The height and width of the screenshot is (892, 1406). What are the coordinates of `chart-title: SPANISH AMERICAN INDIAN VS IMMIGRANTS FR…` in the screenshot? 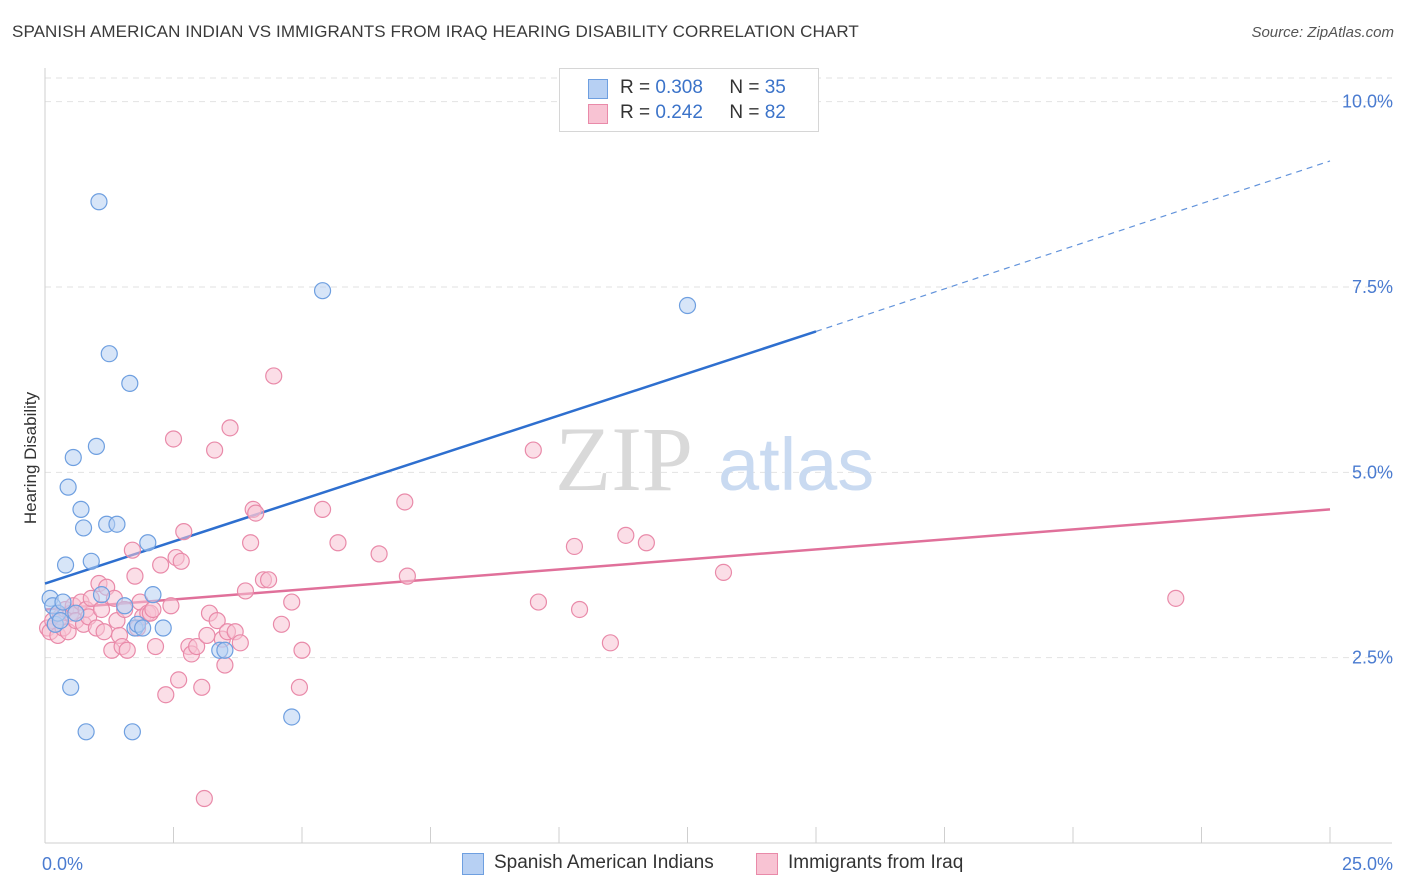 It's located at (435, 31).